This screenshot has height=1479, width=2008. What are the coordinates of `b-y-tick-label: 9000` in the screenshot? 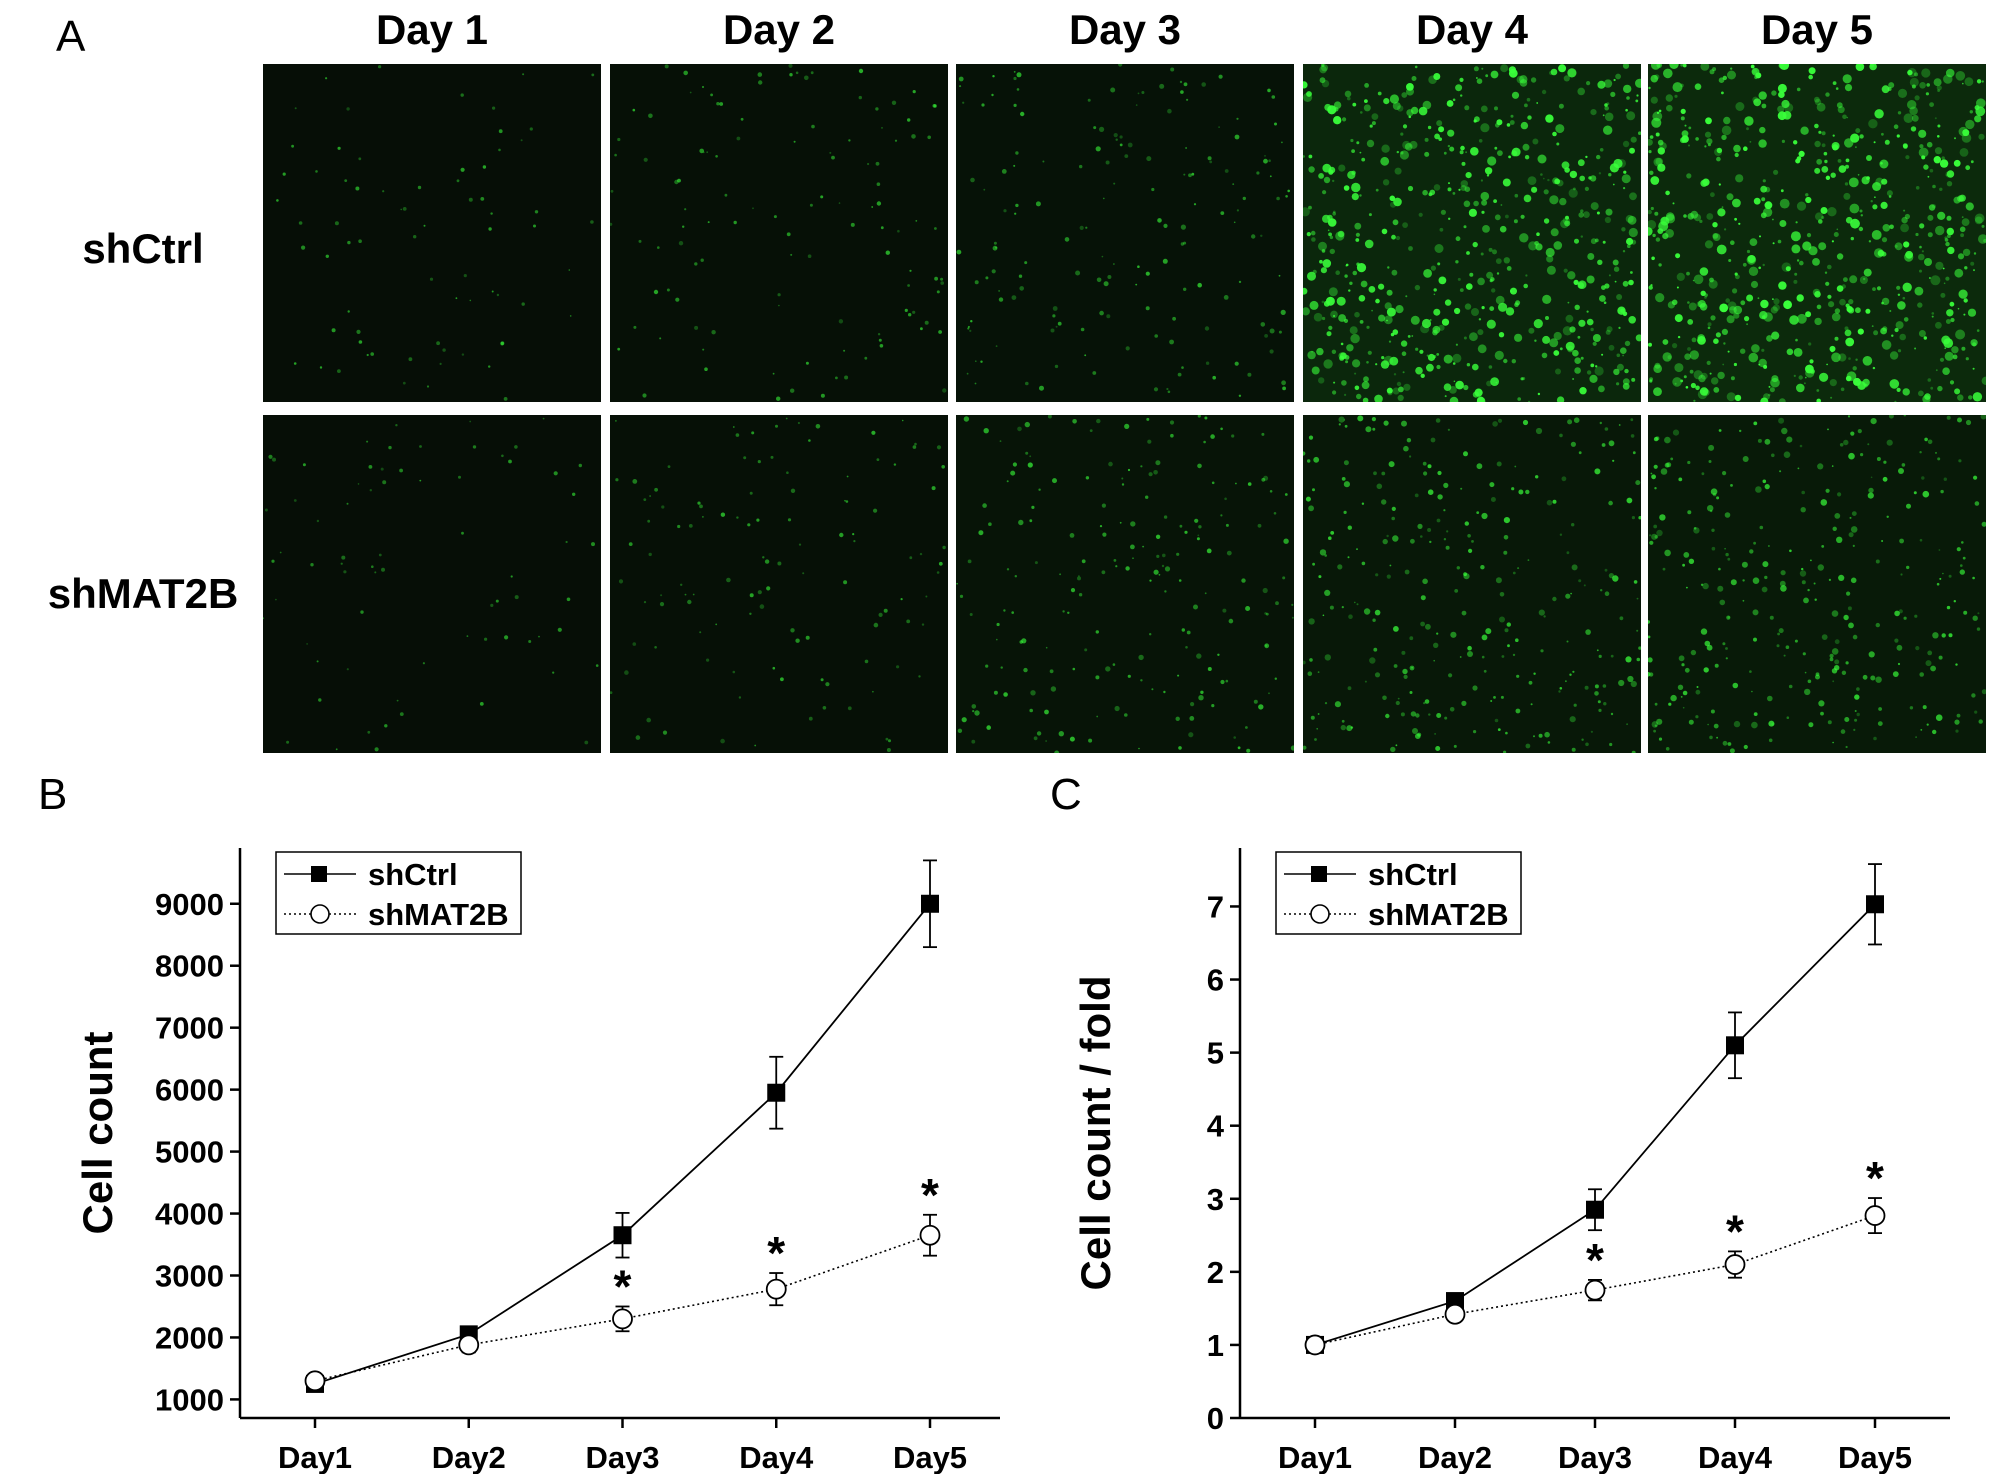 It's located at (189, 904).